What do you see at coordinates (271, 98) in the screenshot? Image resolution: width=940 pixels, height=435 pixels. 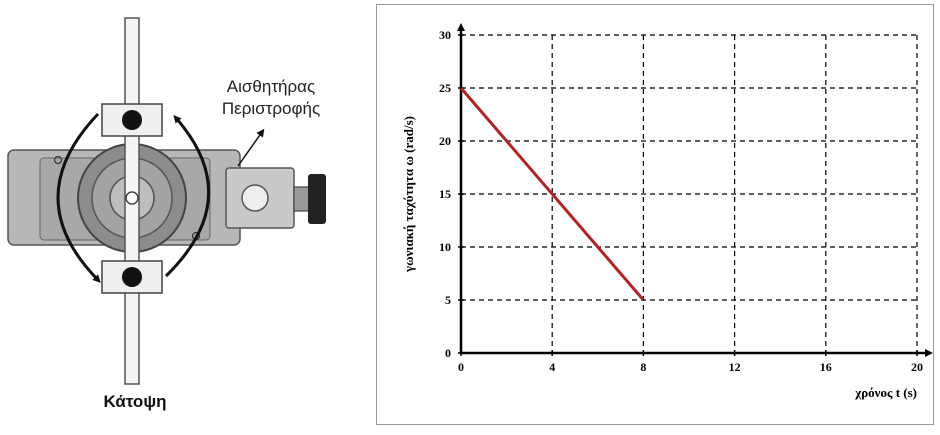 I see `sensor-label: Αισθητήρας Περιστροφής` at bounding box center [271, 98].